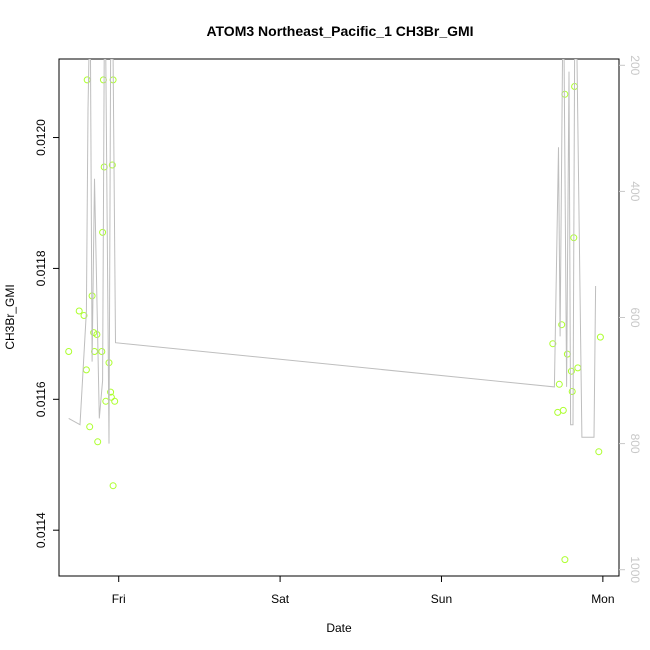 The width and height of the screenshot is (650, 650). I want to click on x-tick-label: Sun, so click(441, 599).